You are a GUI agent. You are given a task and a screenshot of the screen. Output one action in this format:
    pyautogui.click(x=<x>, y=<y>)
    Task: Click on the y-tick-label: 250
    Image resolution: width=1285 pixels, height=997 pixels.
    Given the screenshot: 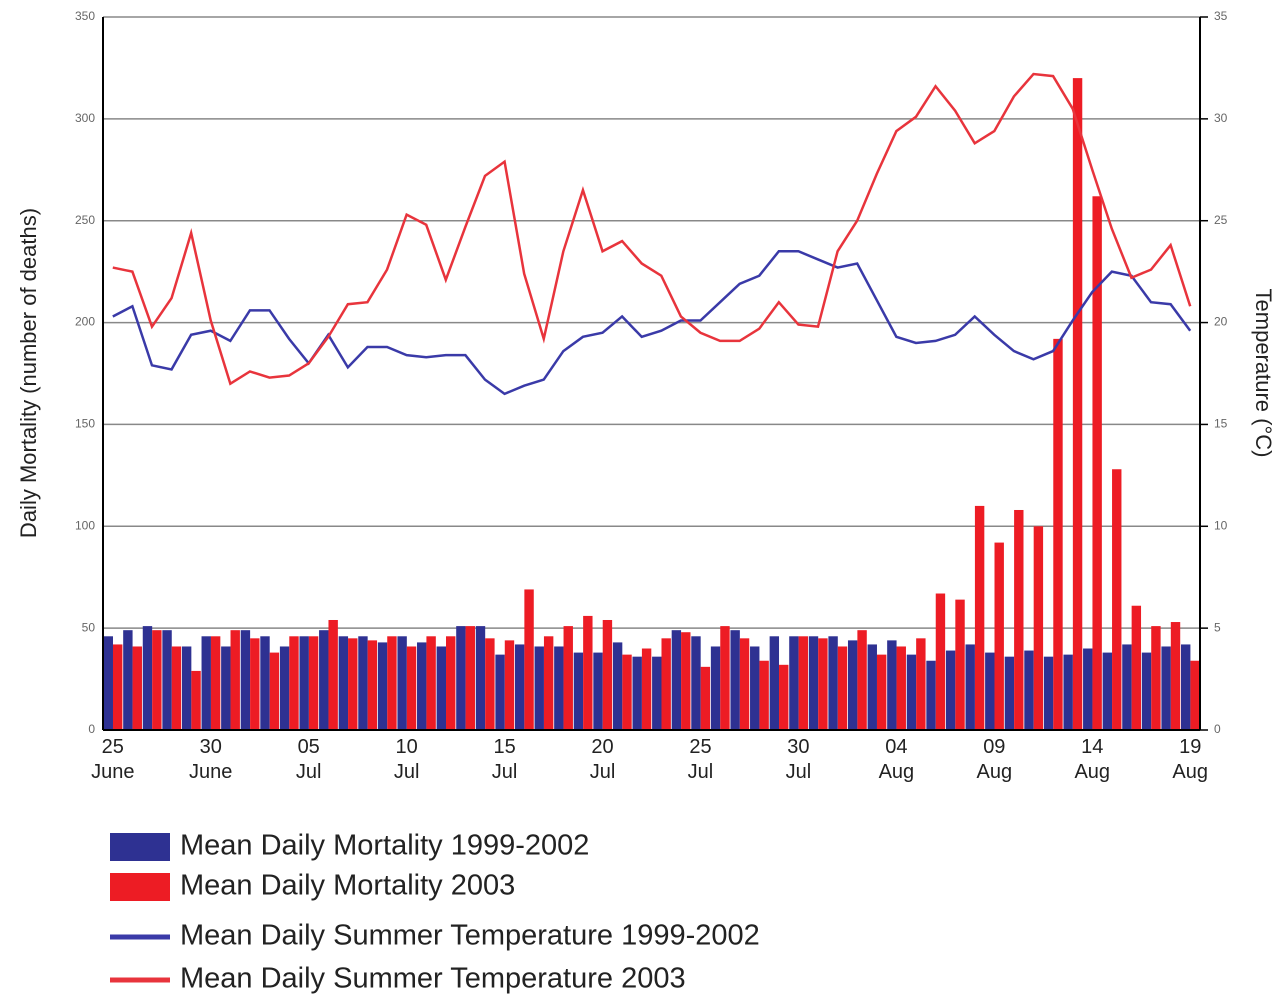 What is the action you would take?
    pyautogui.click(x=85, y=220)
    